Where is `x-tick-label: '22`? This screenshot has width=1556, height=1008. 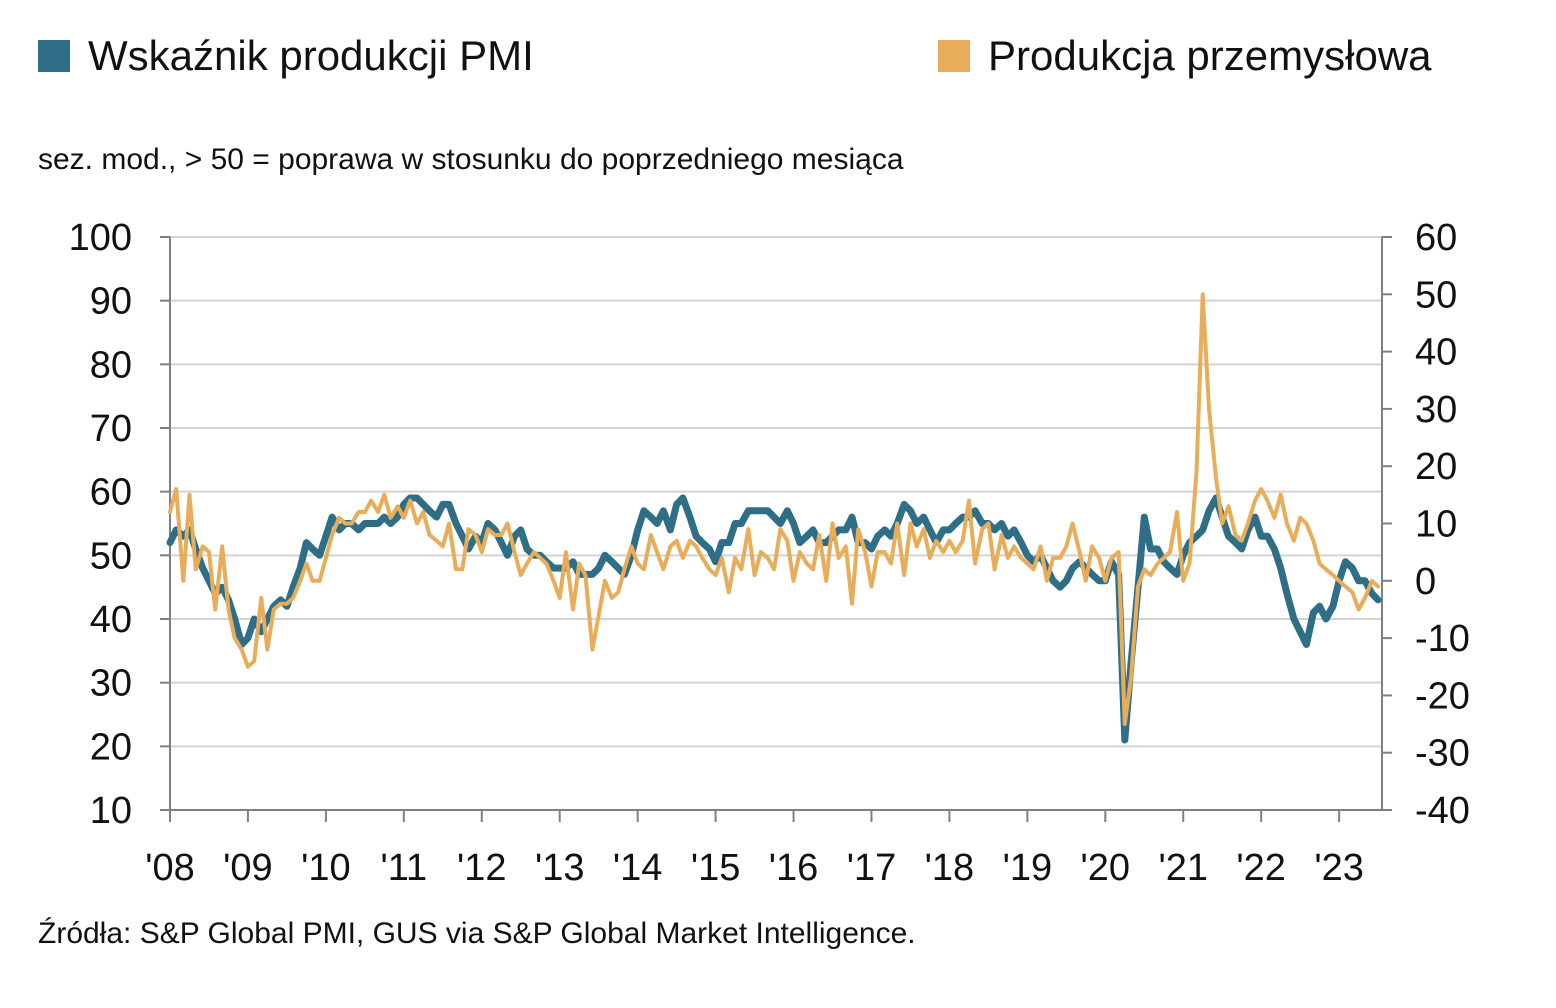 x-tick-label: '22 is located at coordinates (1261, 868).